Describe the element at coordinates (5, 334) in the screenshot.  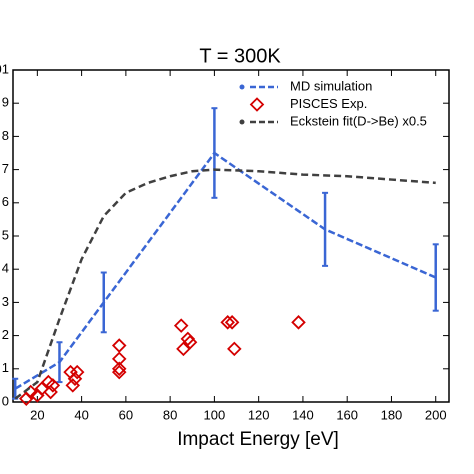
I see `y-tick-label: 2` at that location.